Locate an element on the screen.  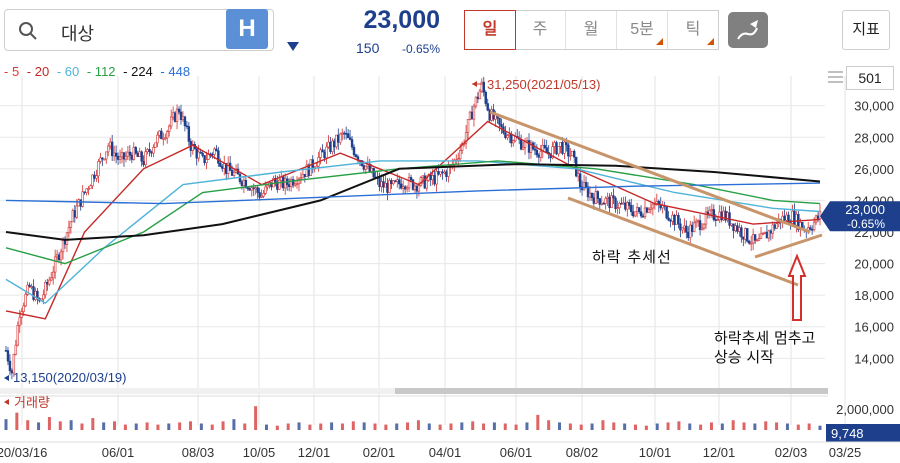
current-price-tag-pct: -0.65% is located at coordinates (866, 224).